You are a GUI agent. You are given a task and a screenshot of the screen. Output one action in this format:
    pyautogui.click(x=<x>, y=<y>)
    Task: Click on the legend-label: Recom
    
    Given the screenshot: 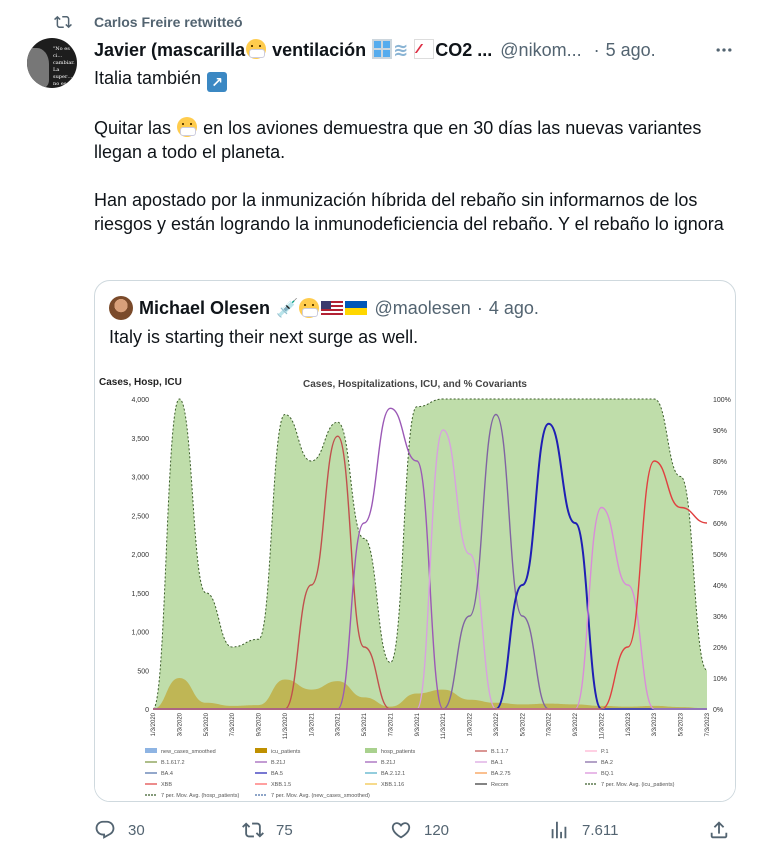 What is the action you would take?
    pyautogui.click(x=500, y=785)
    